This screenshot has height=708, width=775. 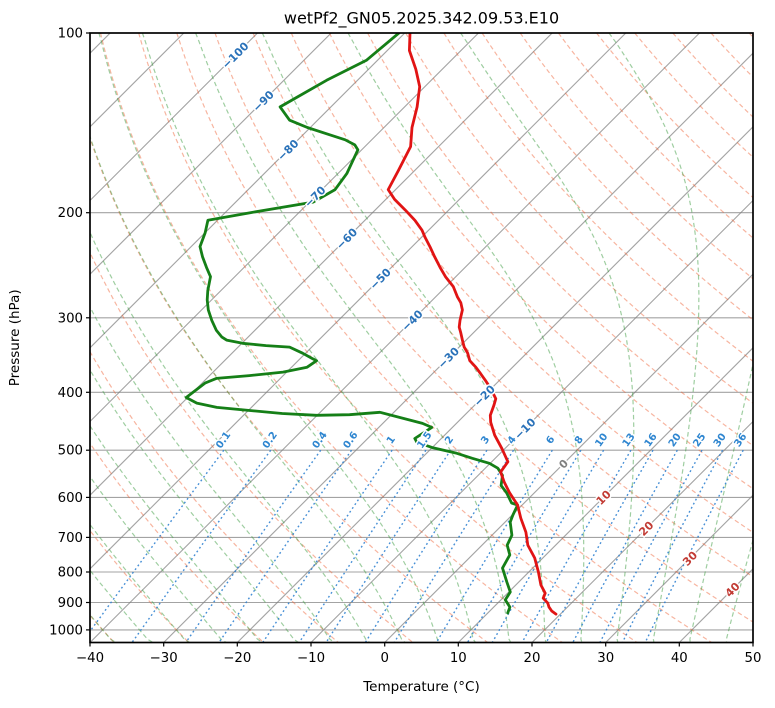 I want to click on y-tick-label: 600, so click(x=70, y=498).